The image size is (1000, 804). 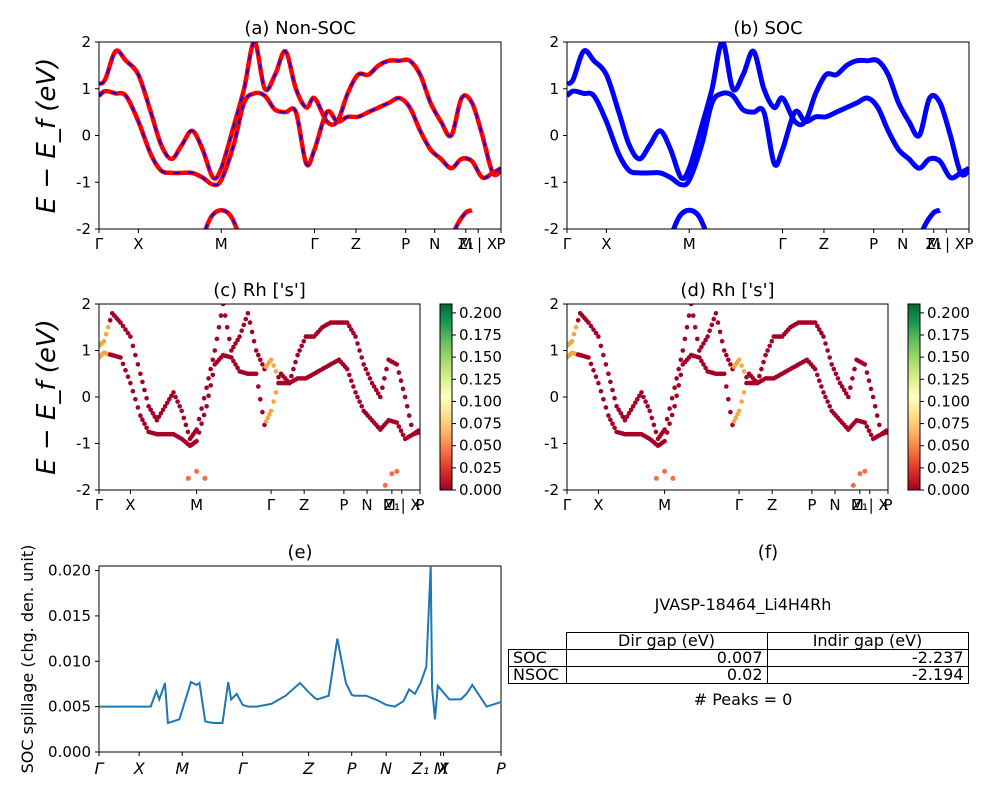 I want to click on ytick-label: 0.005, so click(x=69, y=707).